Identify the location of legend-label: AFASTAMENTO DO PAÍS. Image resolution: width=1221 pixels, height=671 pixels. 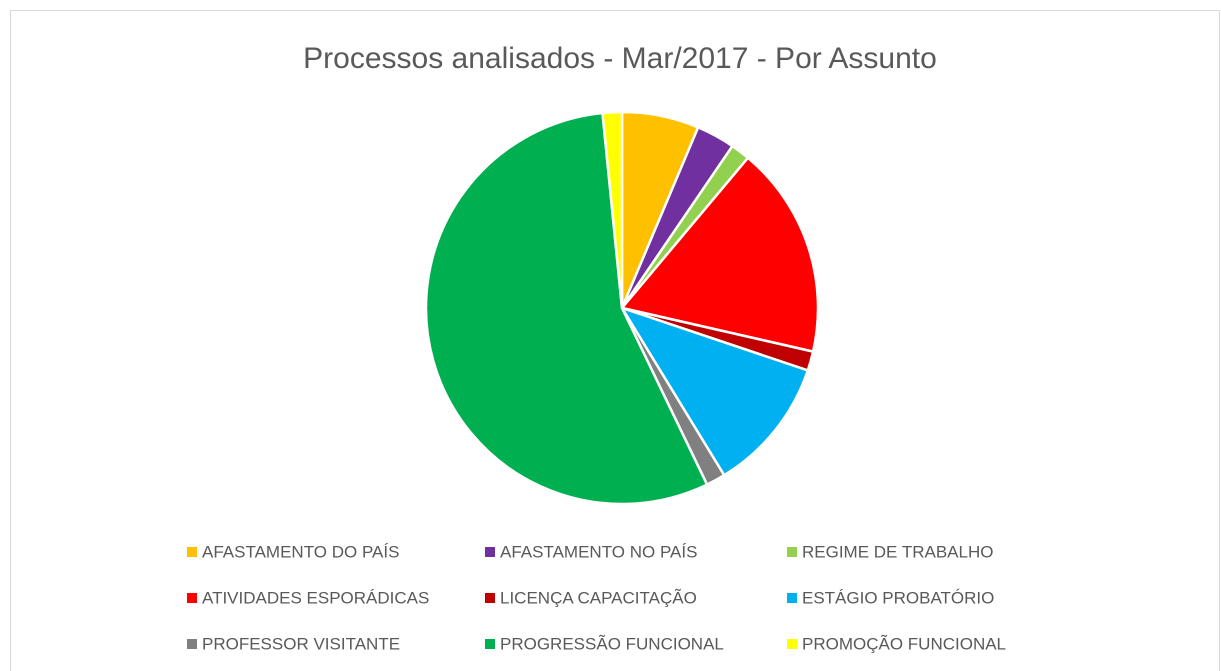
(300, 551).